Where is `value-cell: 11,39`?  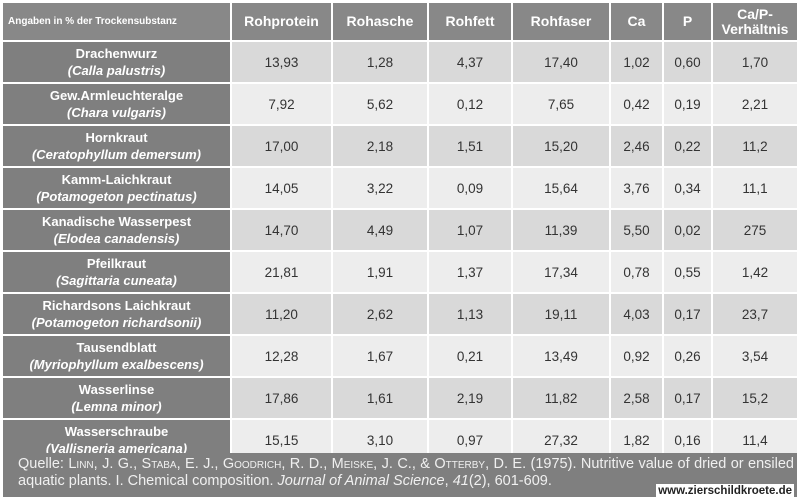
value-cell: 11,39 is located at coordinates (561, 230).